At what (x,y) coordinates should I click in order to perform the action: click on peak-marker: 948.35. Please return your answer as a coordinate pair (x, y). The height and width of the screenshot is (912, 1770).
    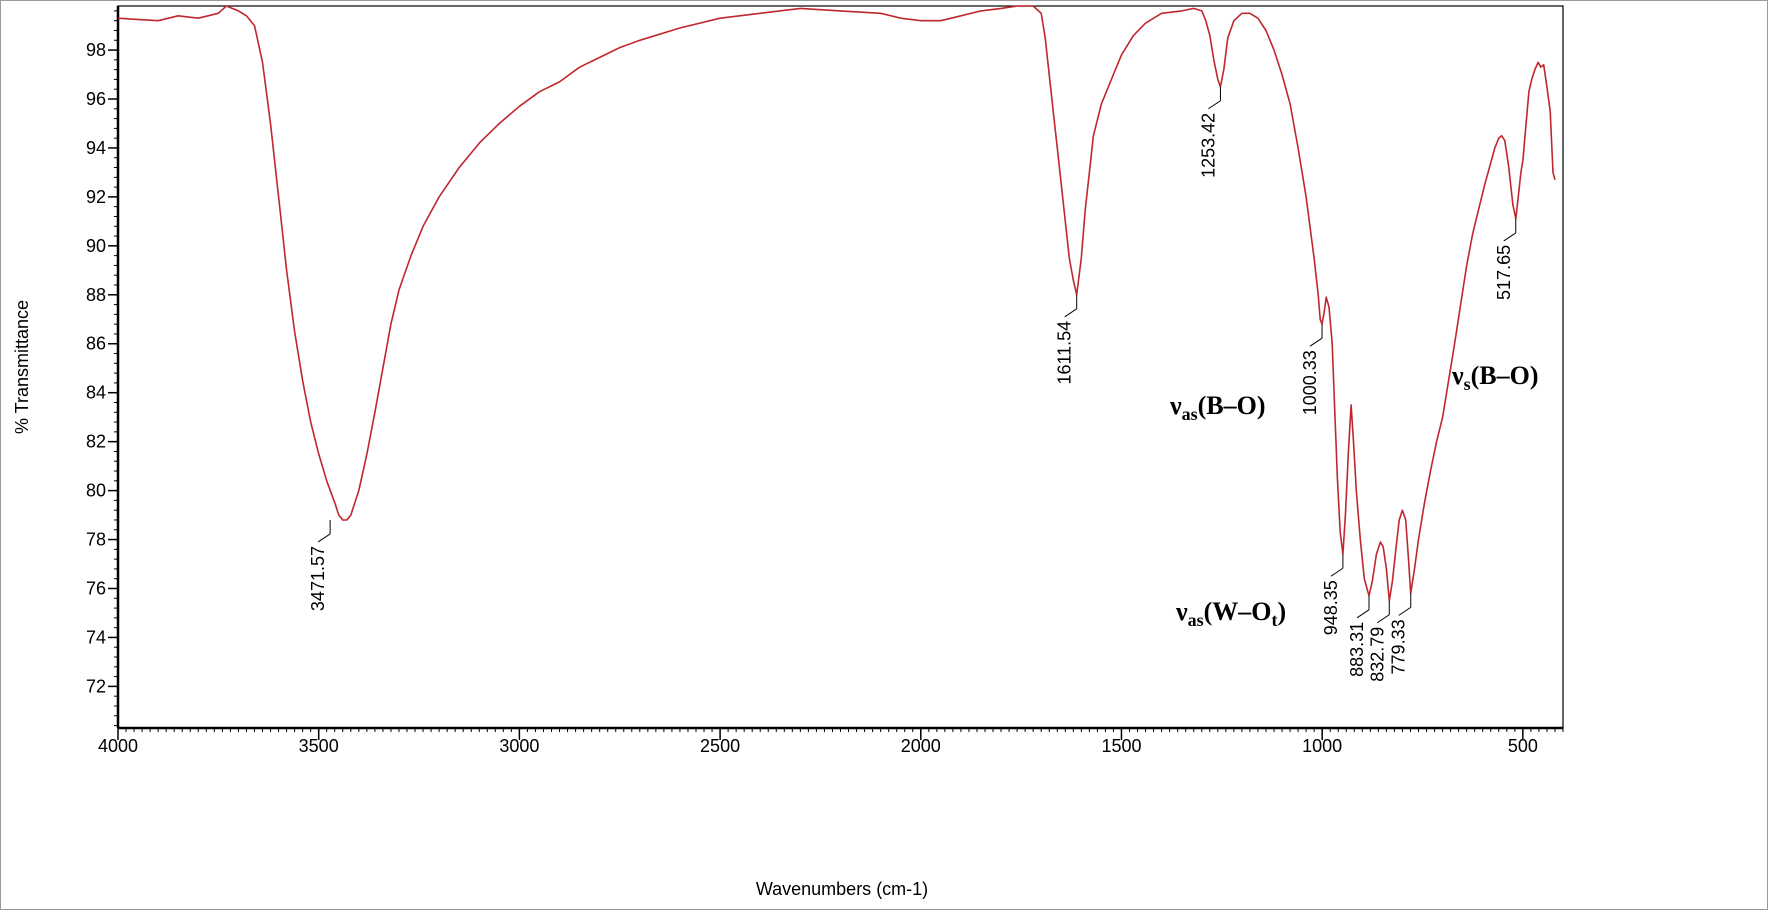
    Looking at the image, I should click on (1332, 594).